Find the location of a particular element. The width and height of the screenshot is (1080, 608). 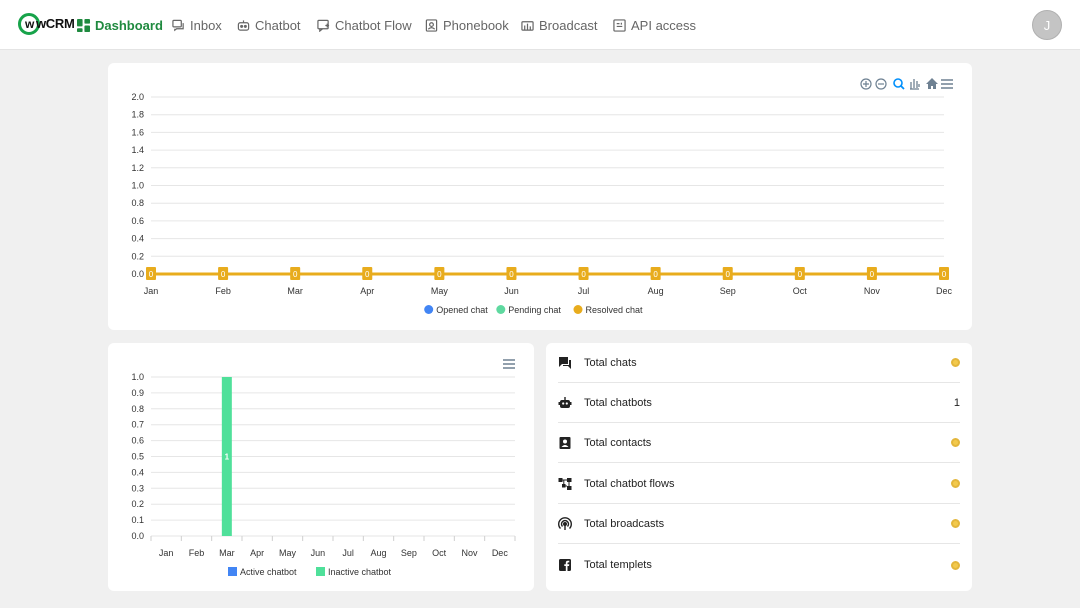

inbox-icon is located at coordinates (178, 25).